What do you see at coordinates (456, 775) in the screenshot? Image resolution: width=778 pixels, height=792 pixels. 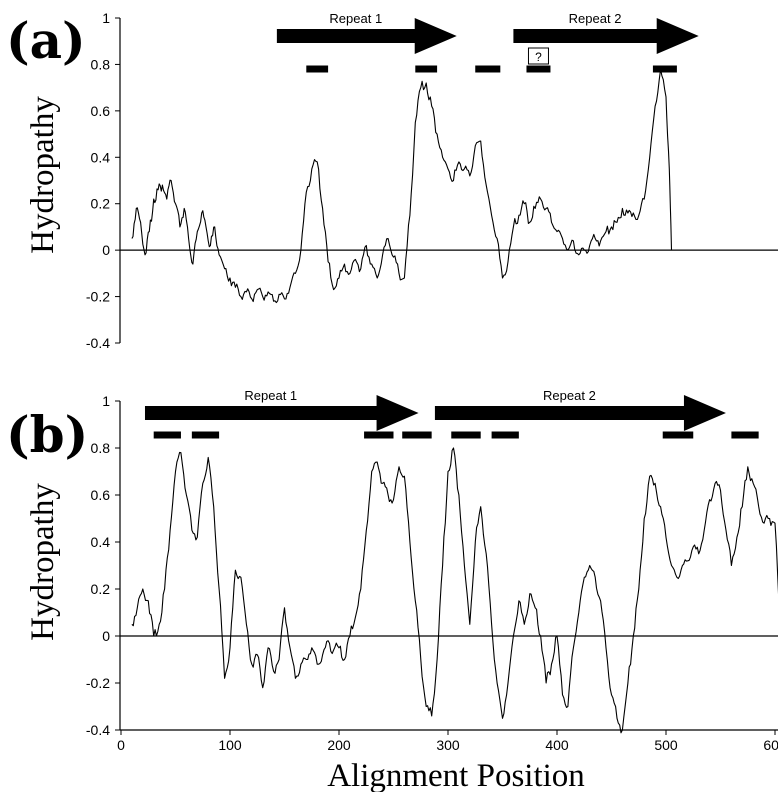 I see `x-axis-label: Alignment Position` at bounding box center [456, 775].